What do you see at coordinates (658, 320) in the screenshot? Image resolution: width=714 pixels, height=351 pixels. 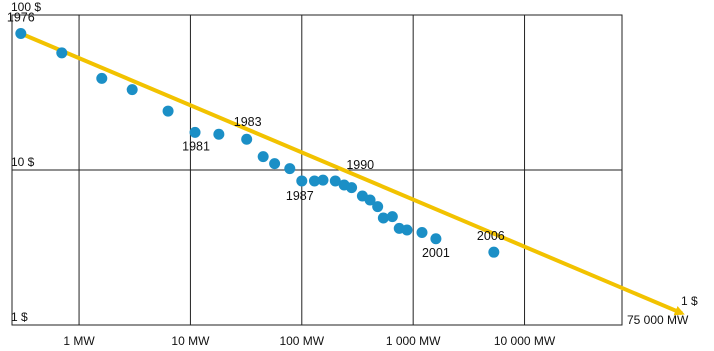 I see `x-end-label: 75 000 MW` at bounding box center [658, 320].